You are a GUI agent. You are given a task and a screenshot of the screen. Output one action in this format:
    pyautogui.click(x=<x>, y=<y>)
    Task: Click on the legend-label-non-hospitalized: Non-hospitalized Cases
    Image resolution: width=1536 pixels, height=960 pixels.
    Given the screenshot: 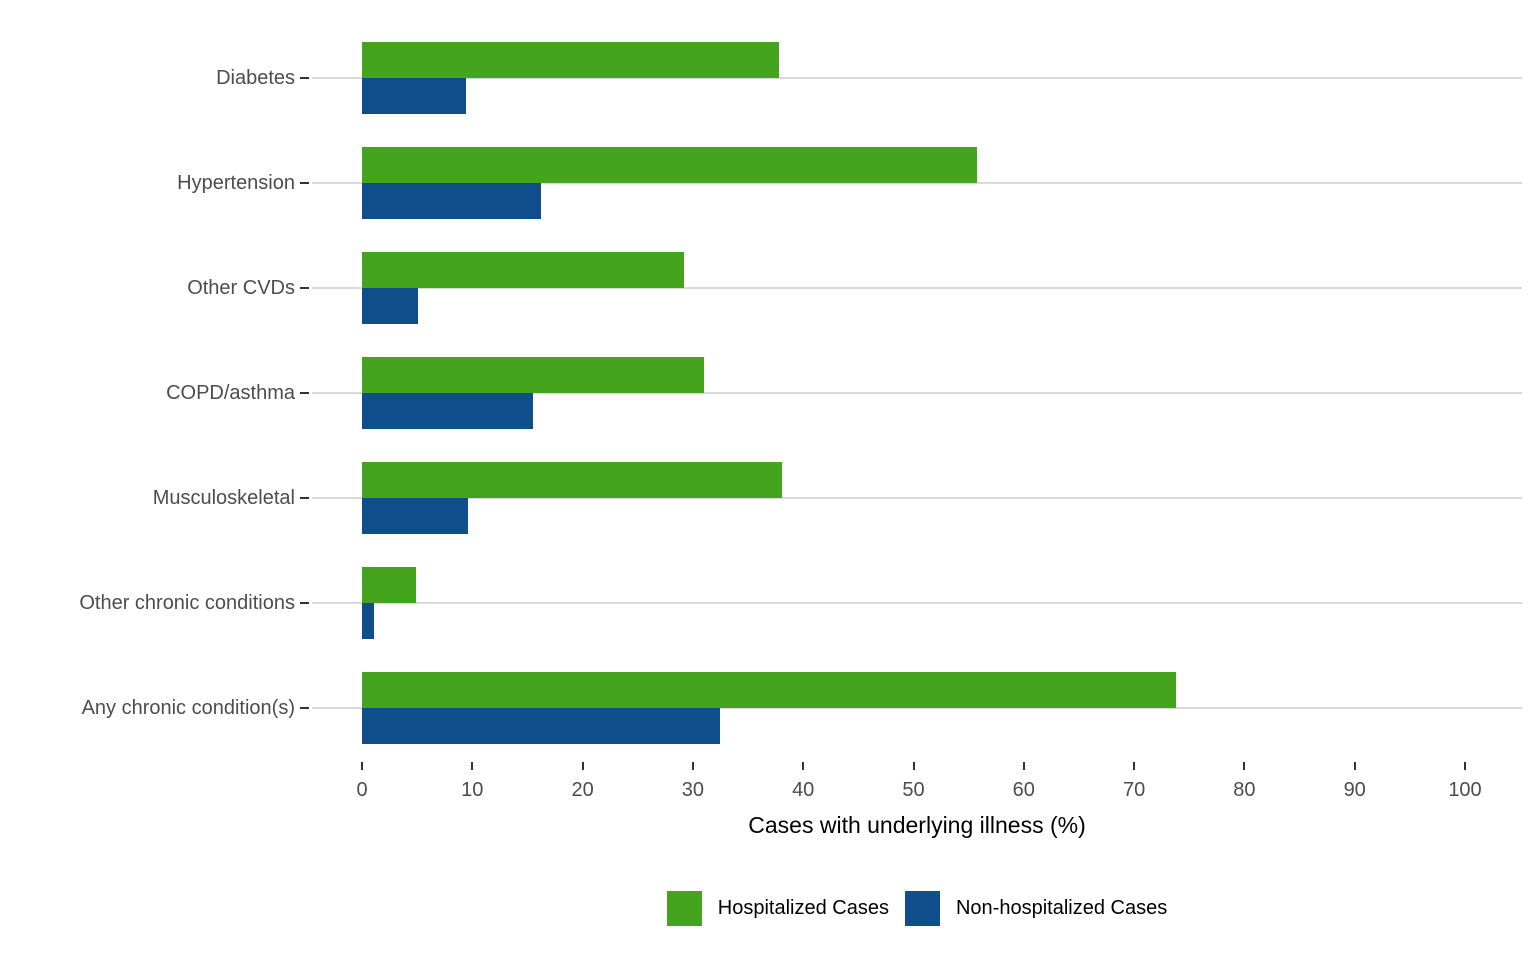 What is the action you would take?
    pyautogui.click(x=1061, y=907)
    